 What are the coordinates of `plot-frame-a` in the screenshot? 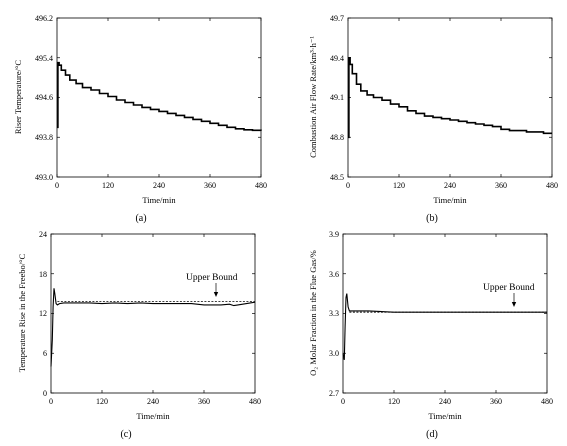 It's located at (159, 97).